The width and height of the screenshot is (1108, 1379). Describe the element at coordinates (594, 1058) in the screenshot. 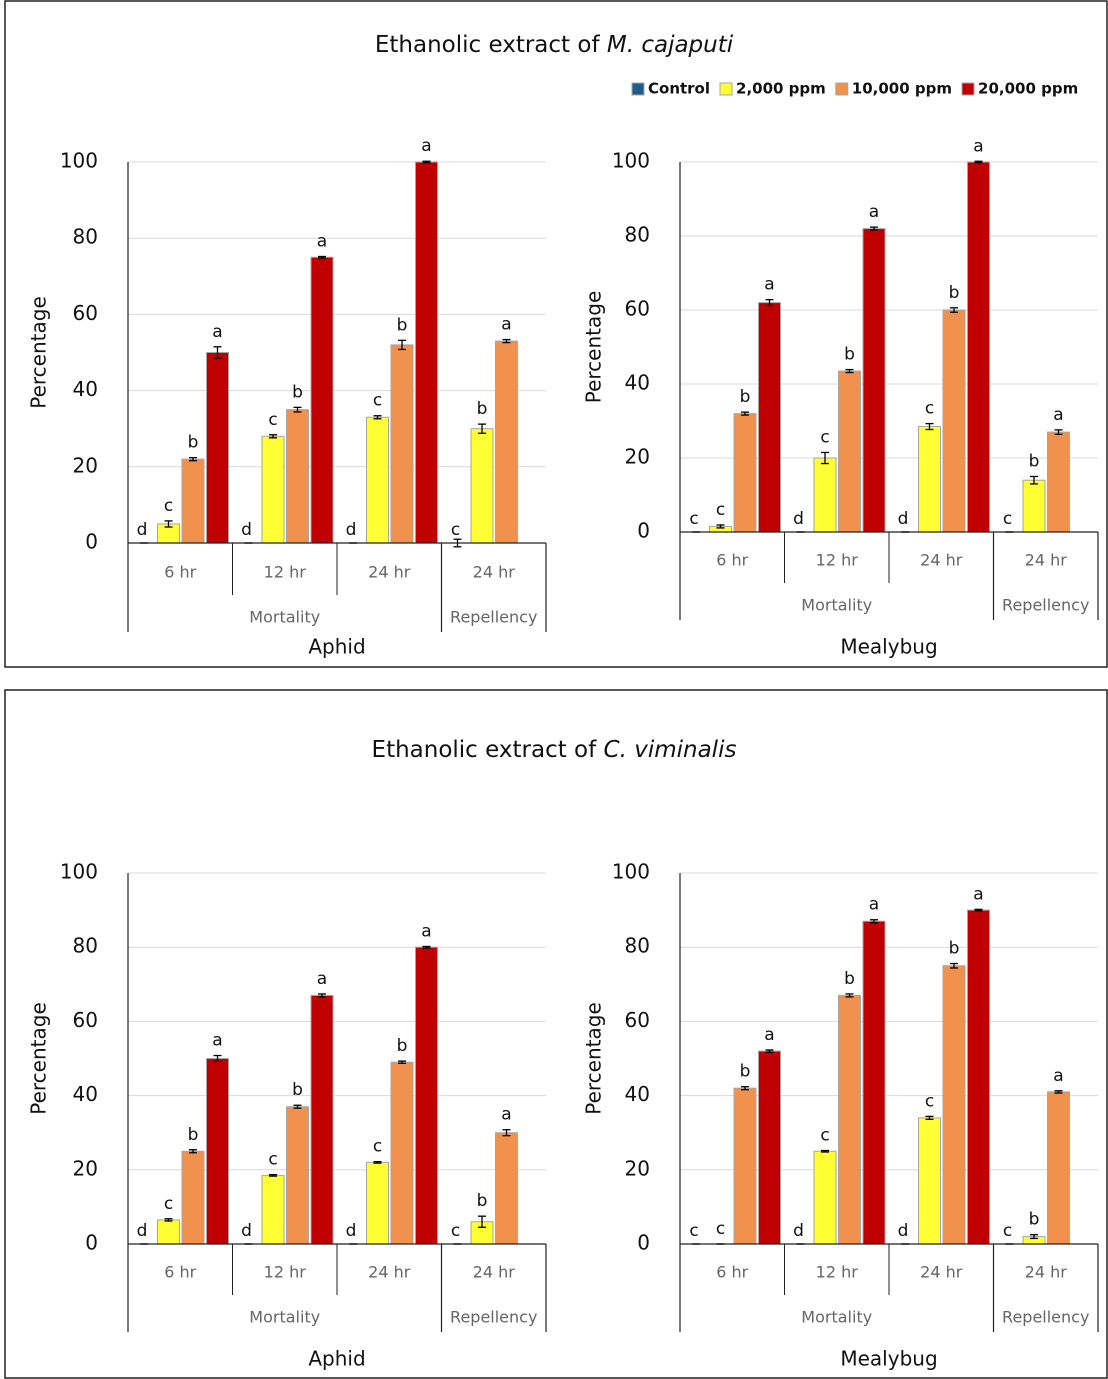

I see `y-axis-title: Percentage` at that location.